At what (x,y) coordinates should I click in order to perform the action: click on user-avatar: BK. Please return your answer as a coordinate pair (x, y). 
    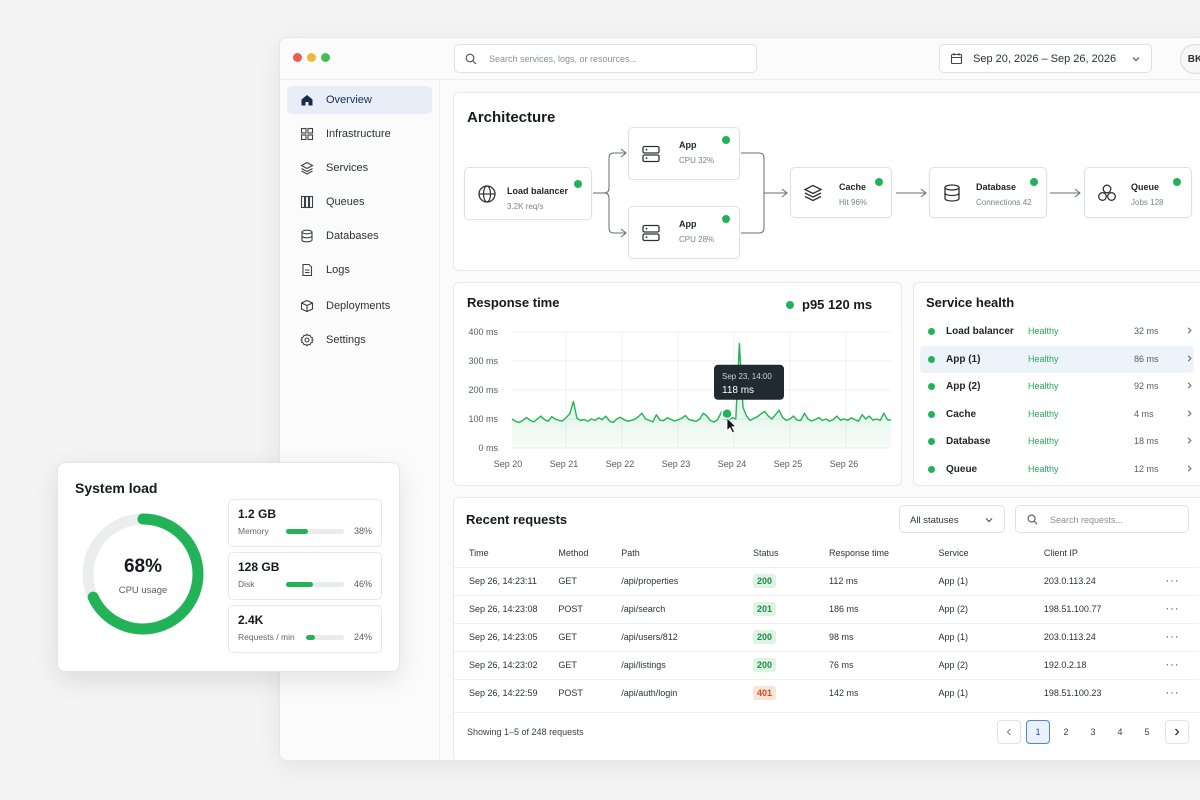
    Looking at the image, I should click on (1190, 59).